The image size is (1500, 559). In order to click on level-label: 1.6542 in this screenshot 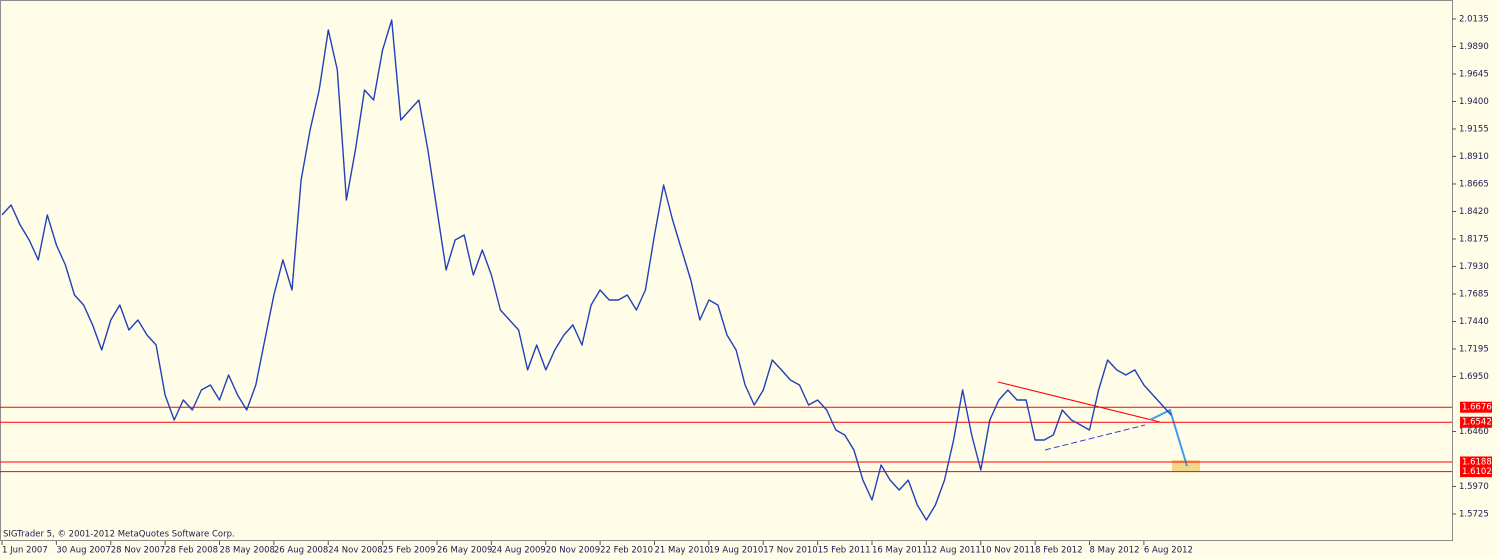, I will do `click(1477, 423)`.